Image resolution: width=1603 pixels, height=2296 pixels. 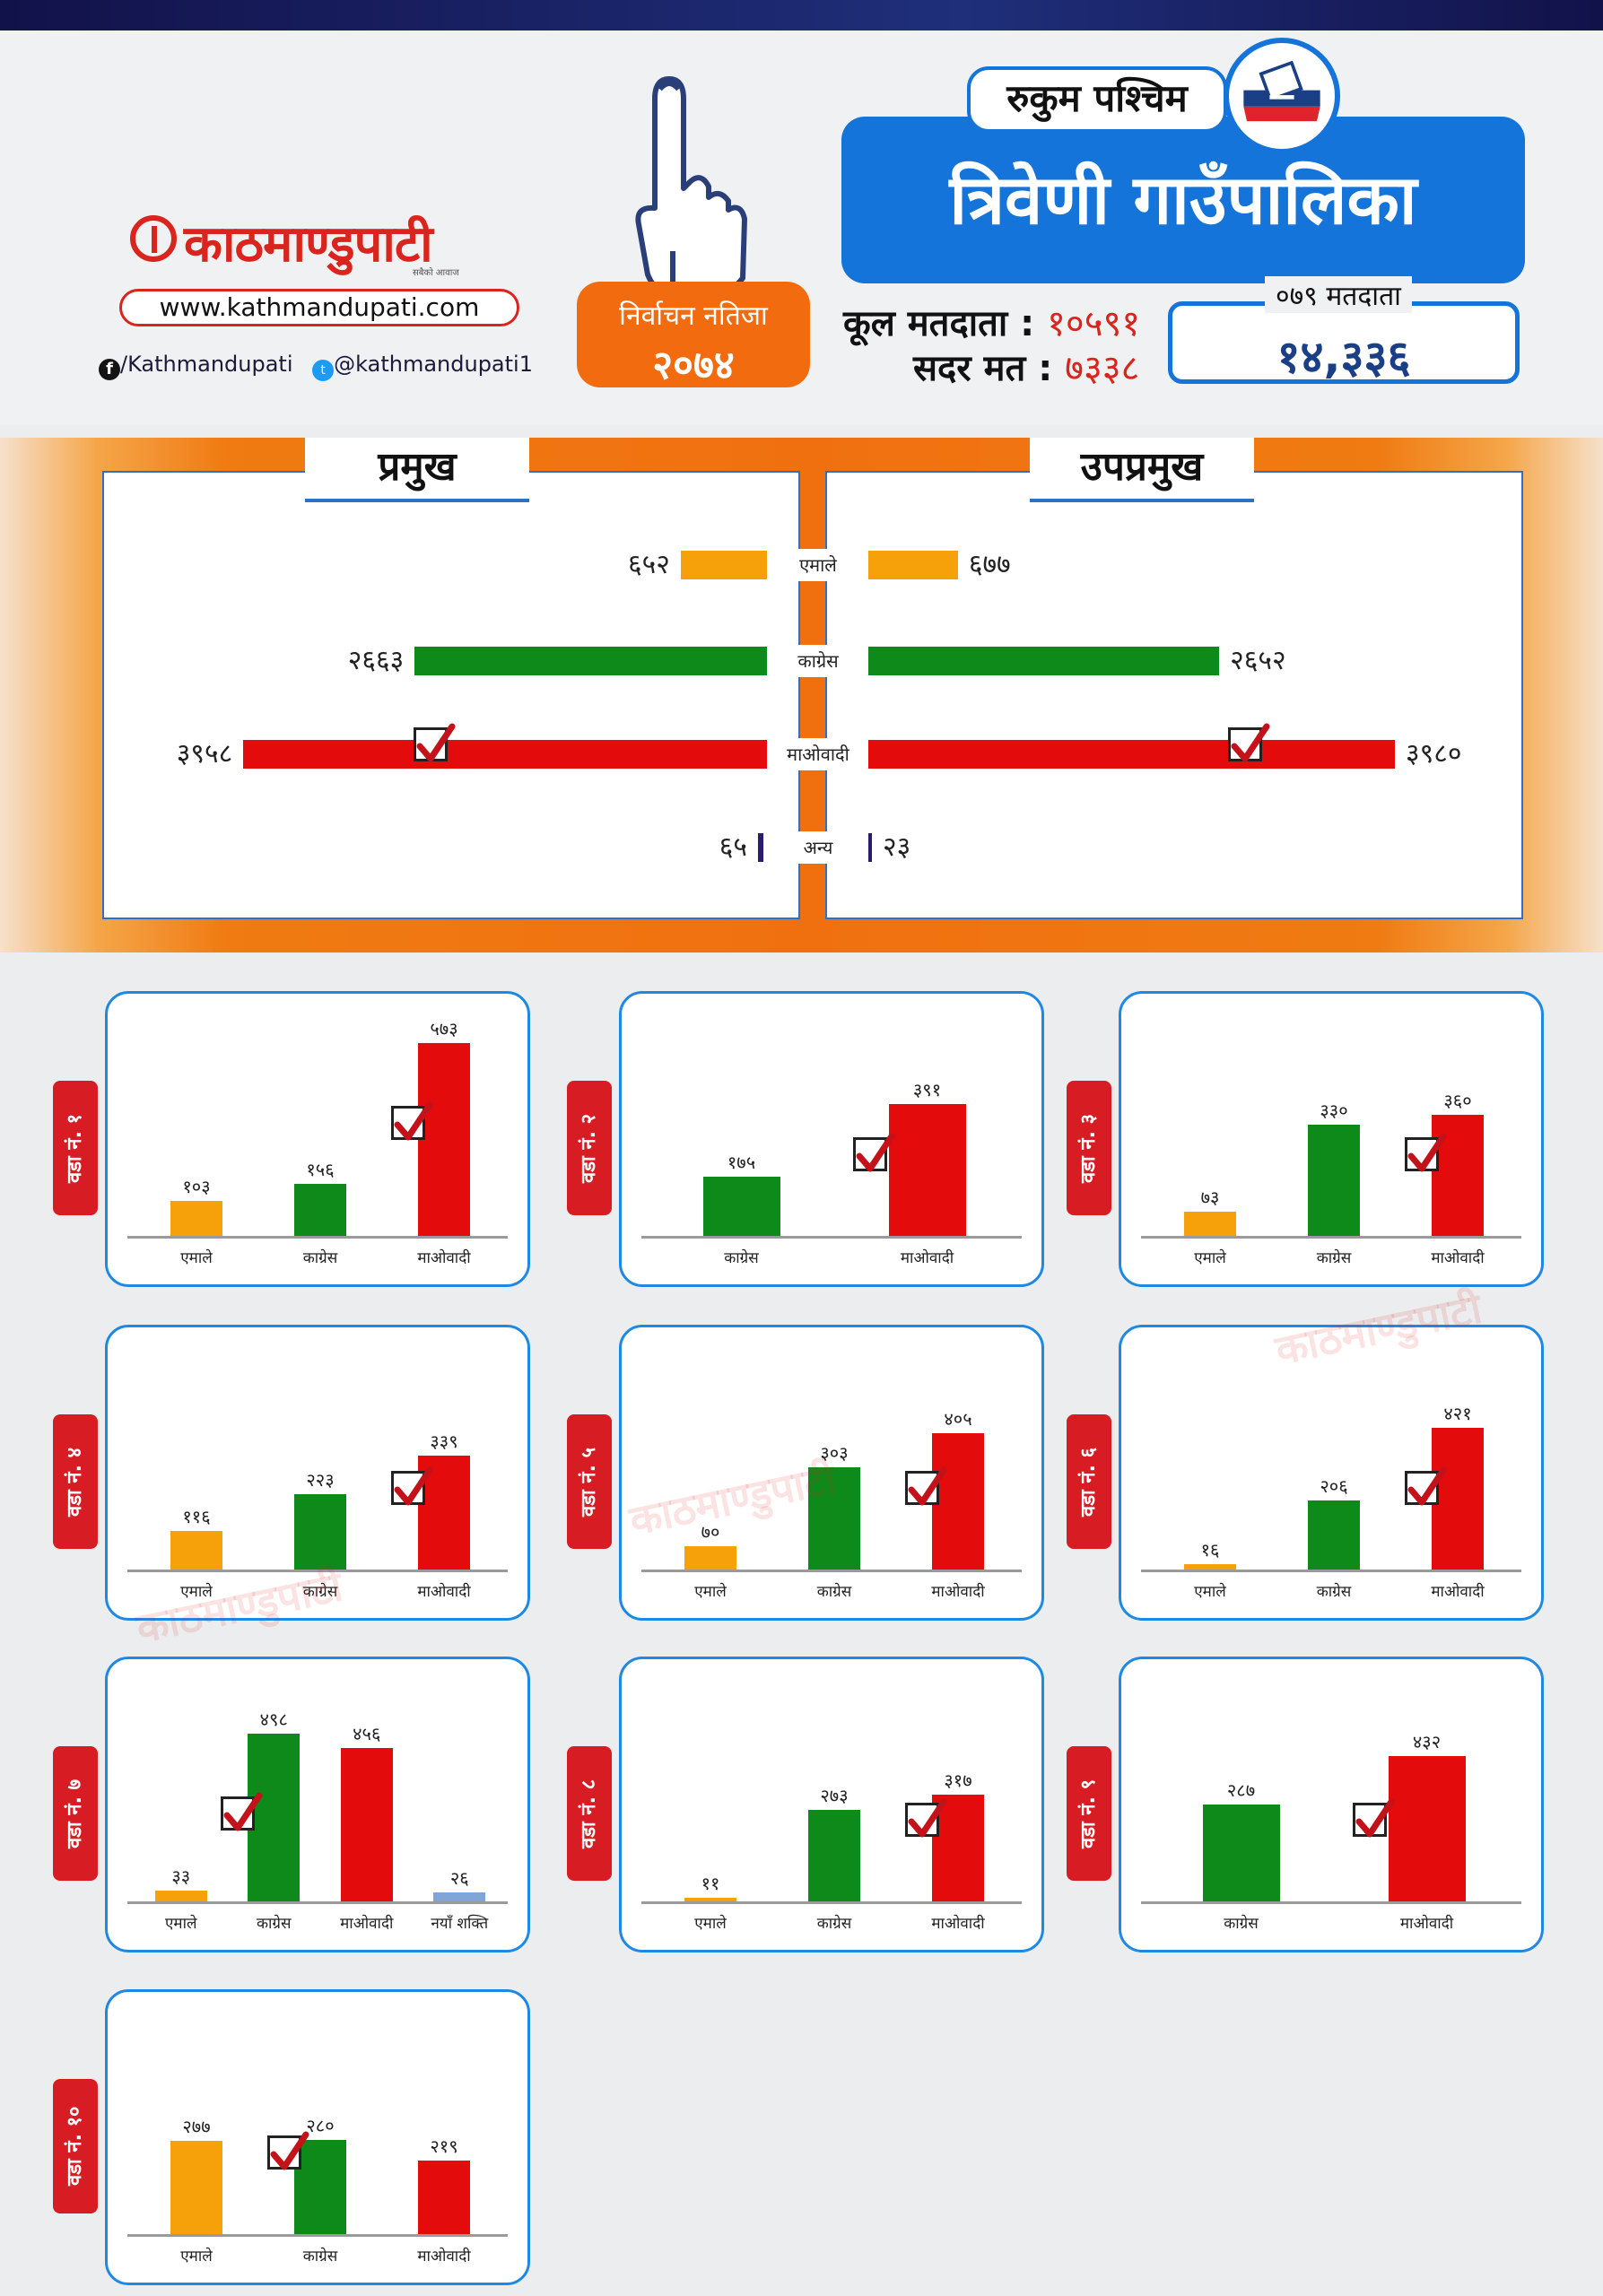 I want to click on brand-logo-icon, so click(x=153, y=238).